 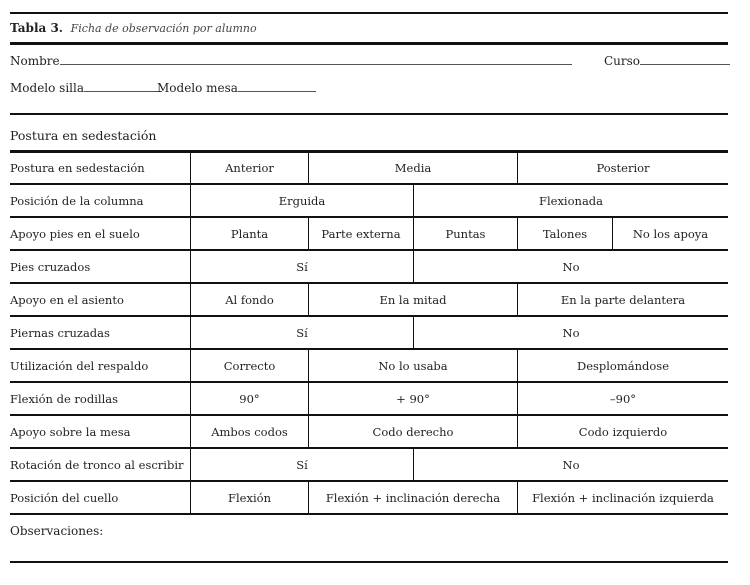 I want to click on nombre-blank, so click(x=315, y=59).